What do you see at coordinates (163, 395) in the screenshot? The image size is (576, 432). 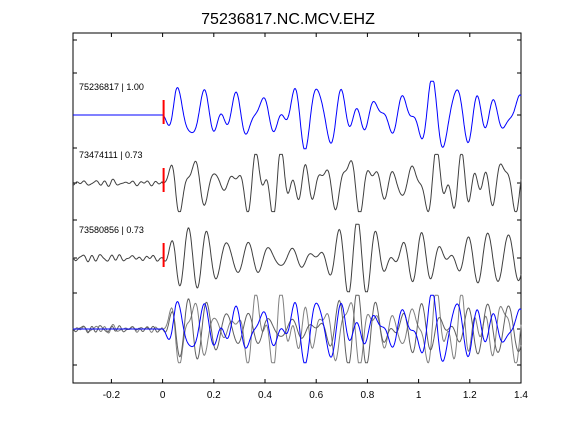 I see `x-tick-label: 0` at bounding box center [163, 395].